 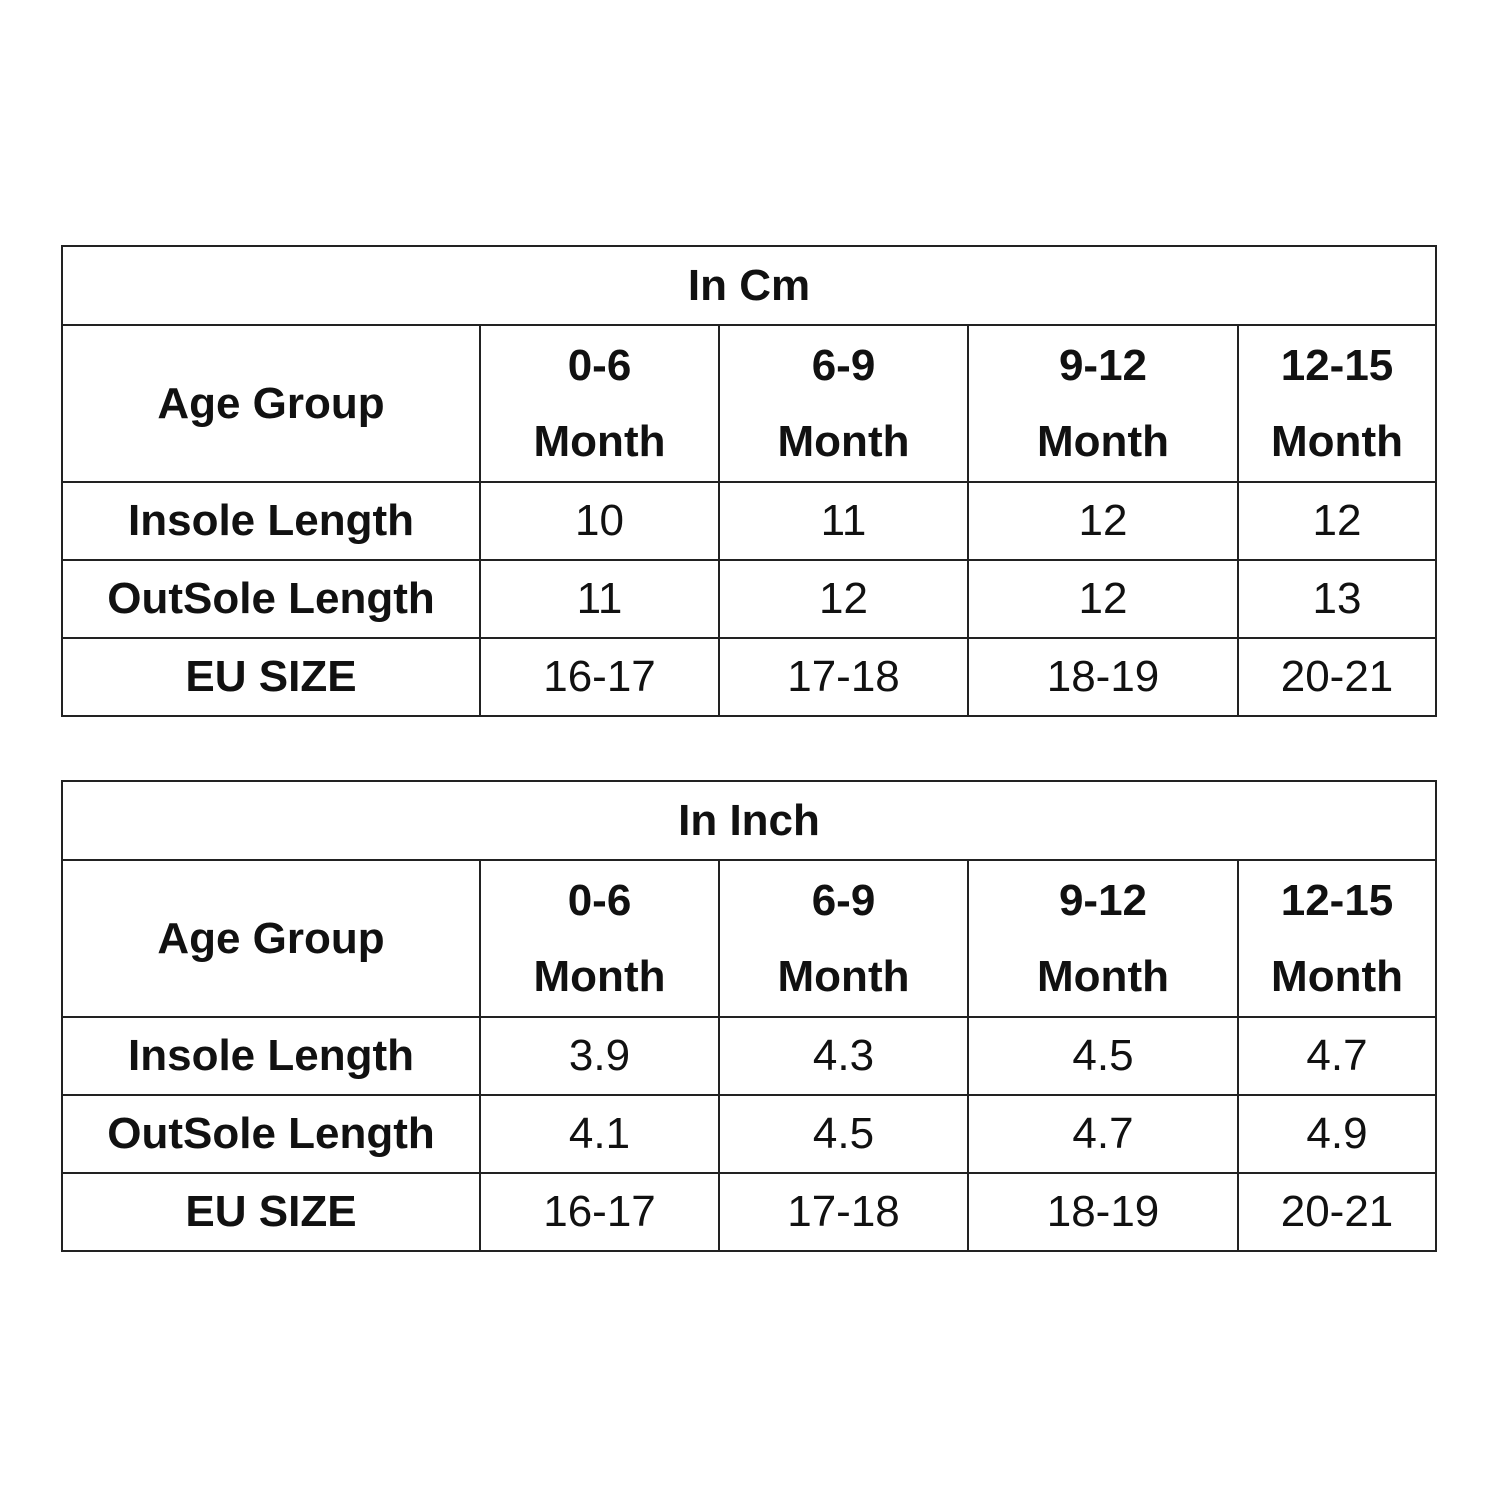 I want to click on cell: 13, so click(x=1337, y=599).